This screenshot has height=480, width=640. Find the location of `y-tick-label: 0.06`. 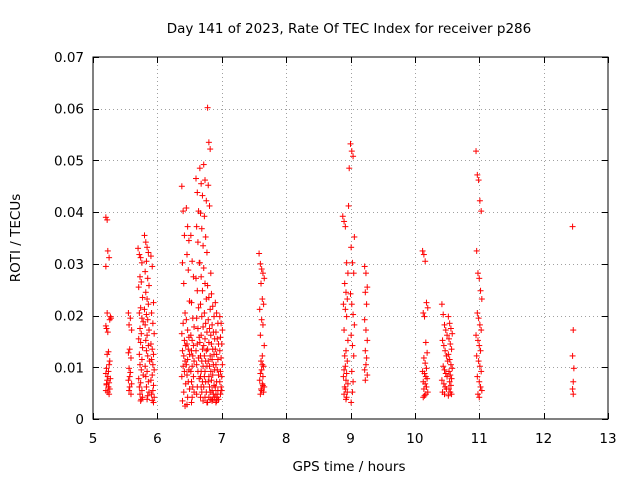

y-tick-label: 0.06 is located at coordinates (69, 110).